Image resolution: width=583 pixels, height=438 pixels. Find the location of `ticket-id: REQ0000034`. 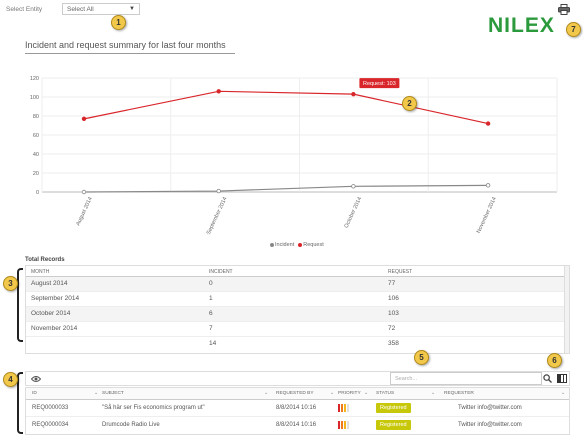

ticket-id: REQ0000034 is located at coordinates (50, 425).